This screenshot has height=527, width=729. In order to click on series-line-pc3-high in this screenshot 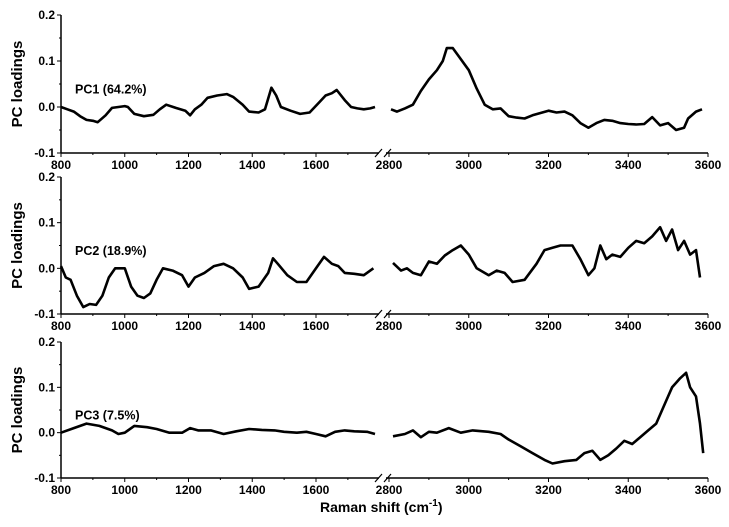, I will do `click(548, 418)`.